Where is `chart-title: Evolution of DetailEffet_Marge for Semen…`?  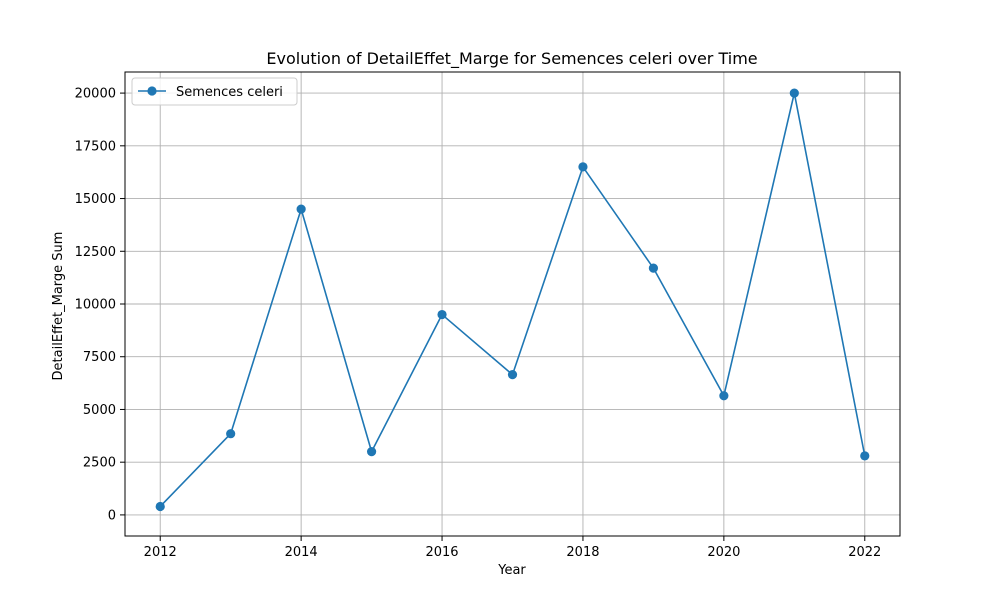 chart-title: Evolution of DetailEffet_Marge for Semen… is located at coordinates (511, 59).